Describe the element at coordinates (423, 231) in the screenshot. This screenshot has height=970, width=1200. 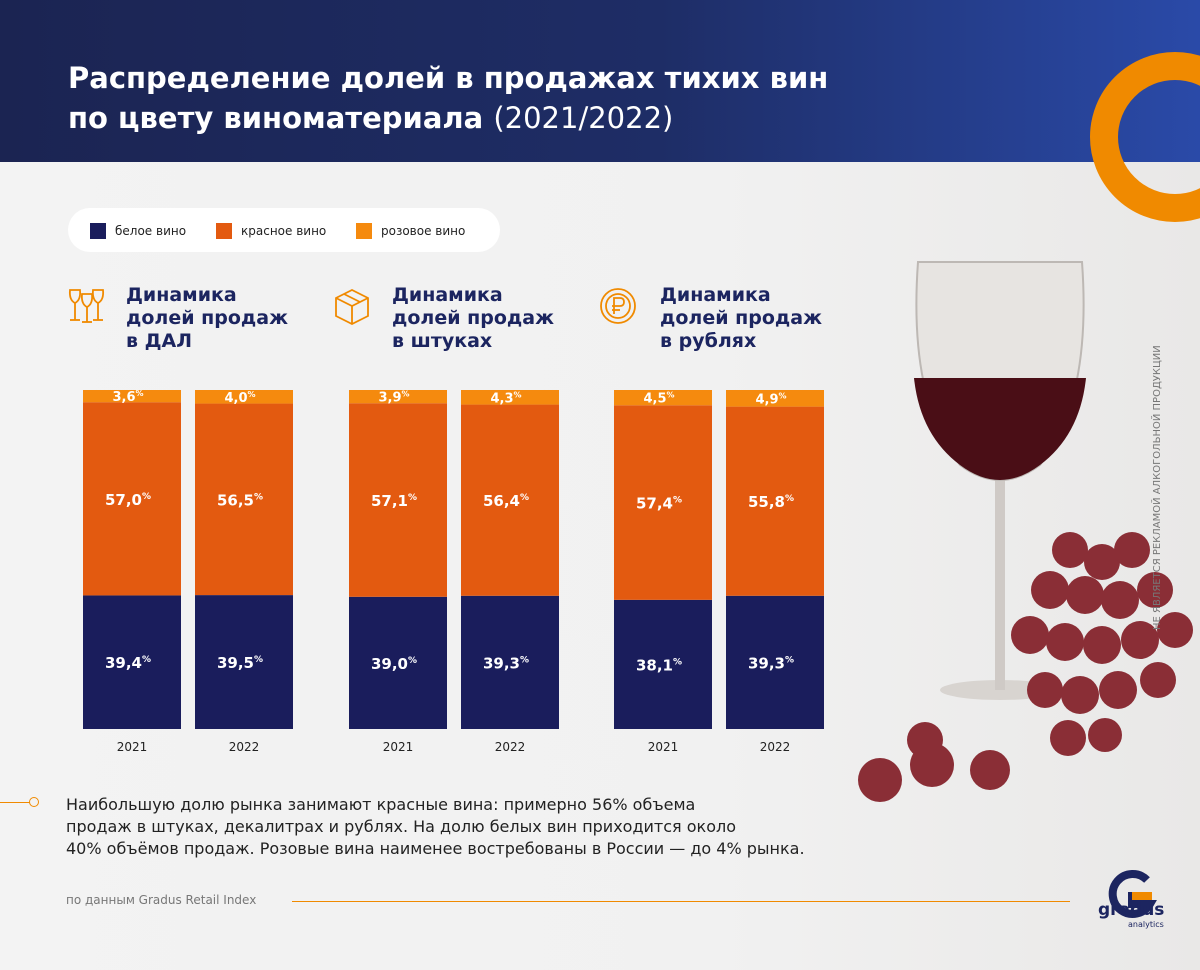
I see `legend-label-rose: розовое вино` at that location.